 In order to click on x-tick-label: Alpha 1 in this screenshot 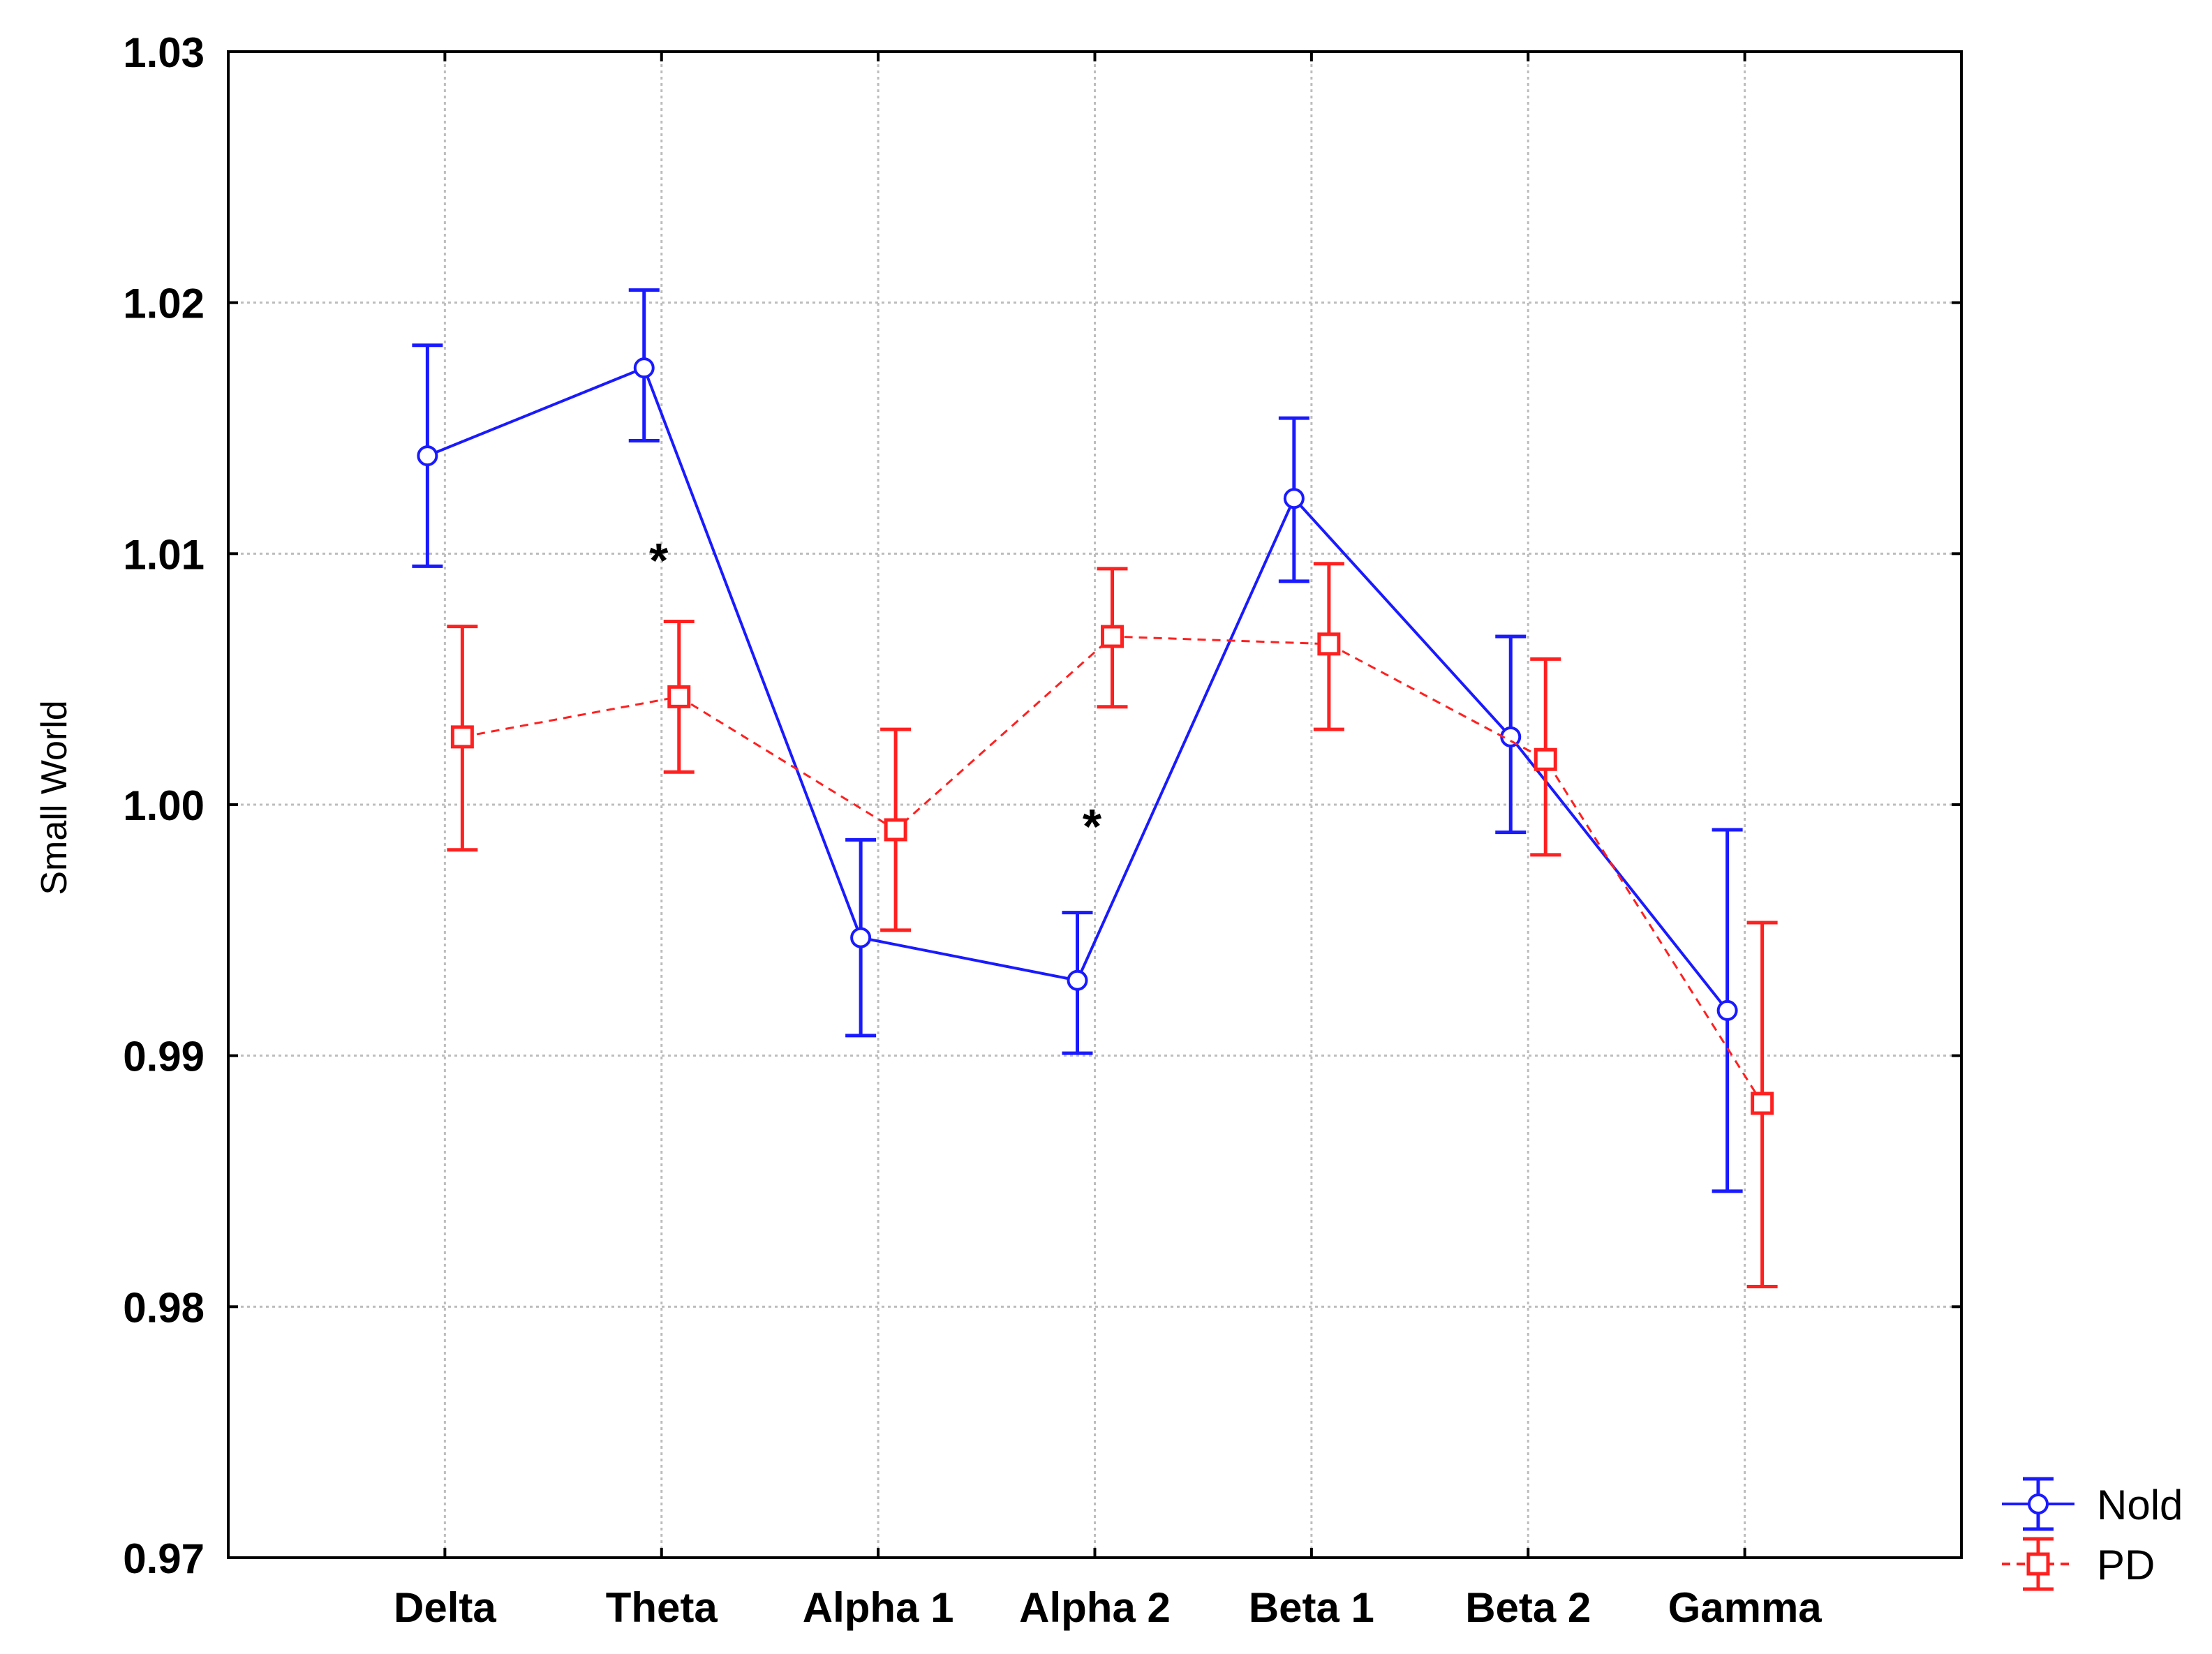, I will do `click(878, 1607)`.